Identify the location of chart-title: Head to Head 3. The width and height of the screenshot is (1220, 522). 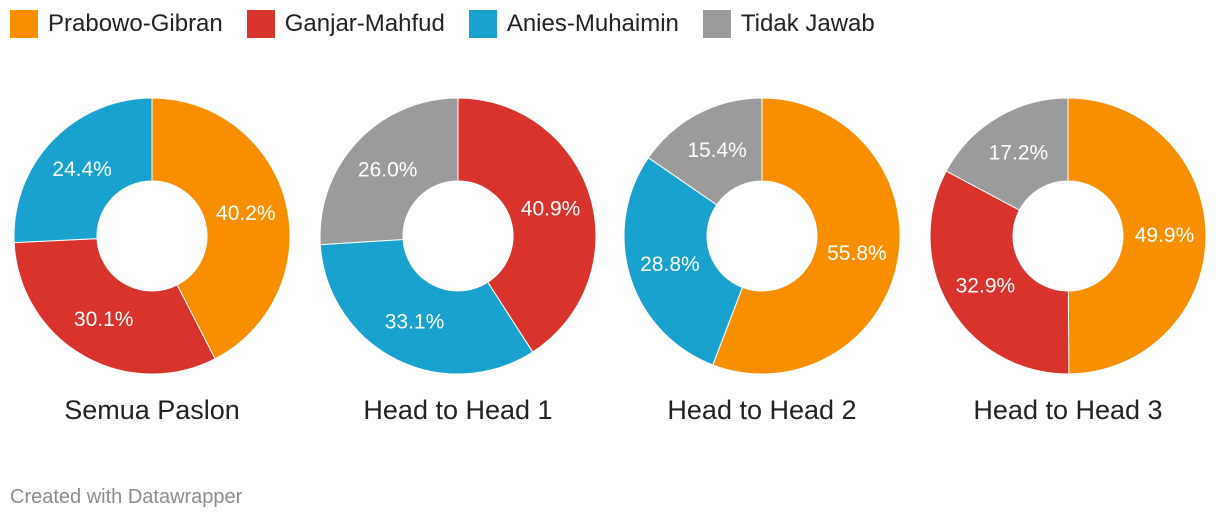
(1067, 410).